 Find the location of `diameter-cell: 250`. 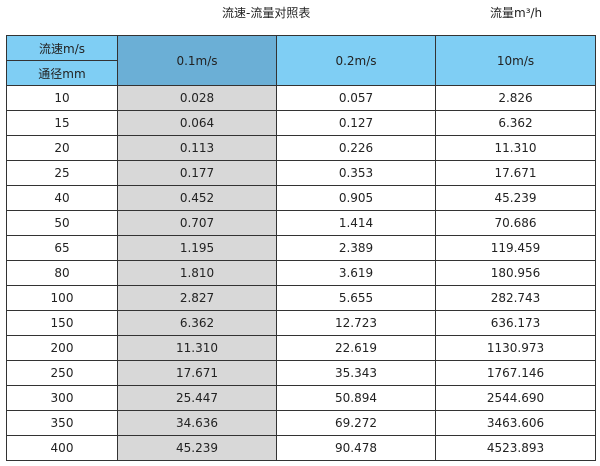

diameter-cell: 250 is located at coordinates (62, 373).